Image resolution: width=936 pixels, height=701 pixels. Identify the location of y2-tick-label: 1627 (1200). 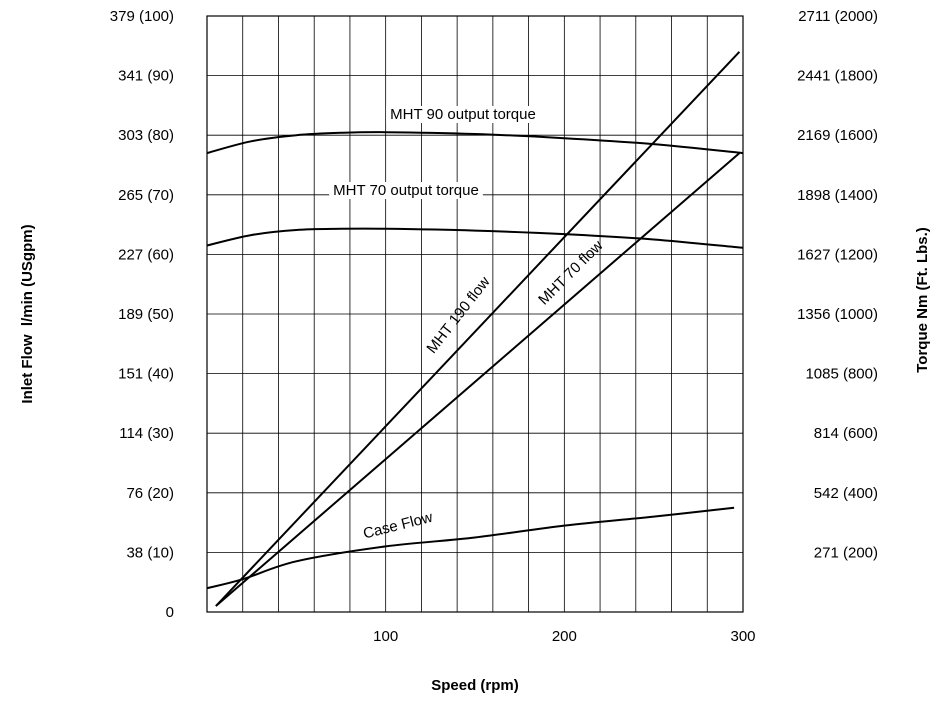
(837, 254).